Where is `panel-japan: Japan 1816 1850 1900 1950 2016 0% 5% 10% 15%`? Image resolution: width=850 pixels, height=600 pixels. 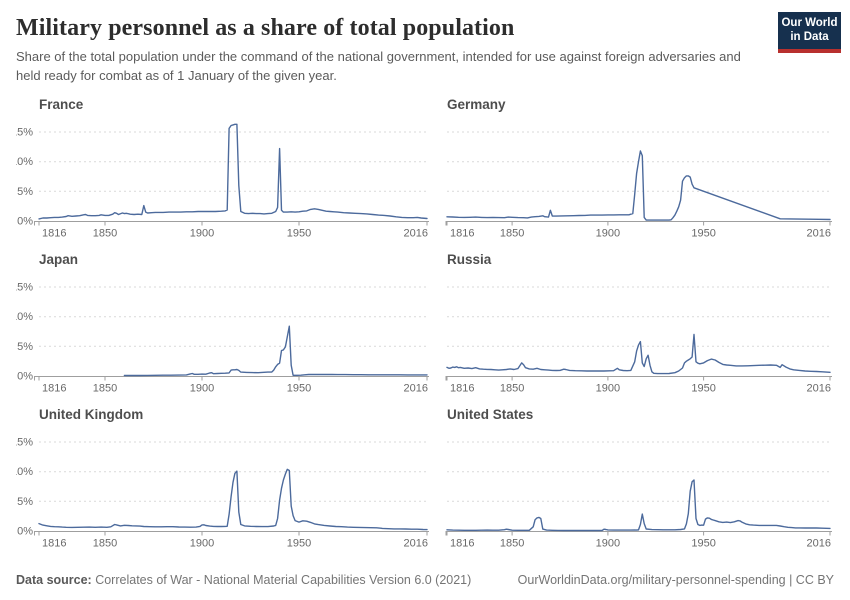
panel-japan: Japan 1816 1850 1900 1950 2016 0% 5% 10% 15% is located at coordinates (230, 320).